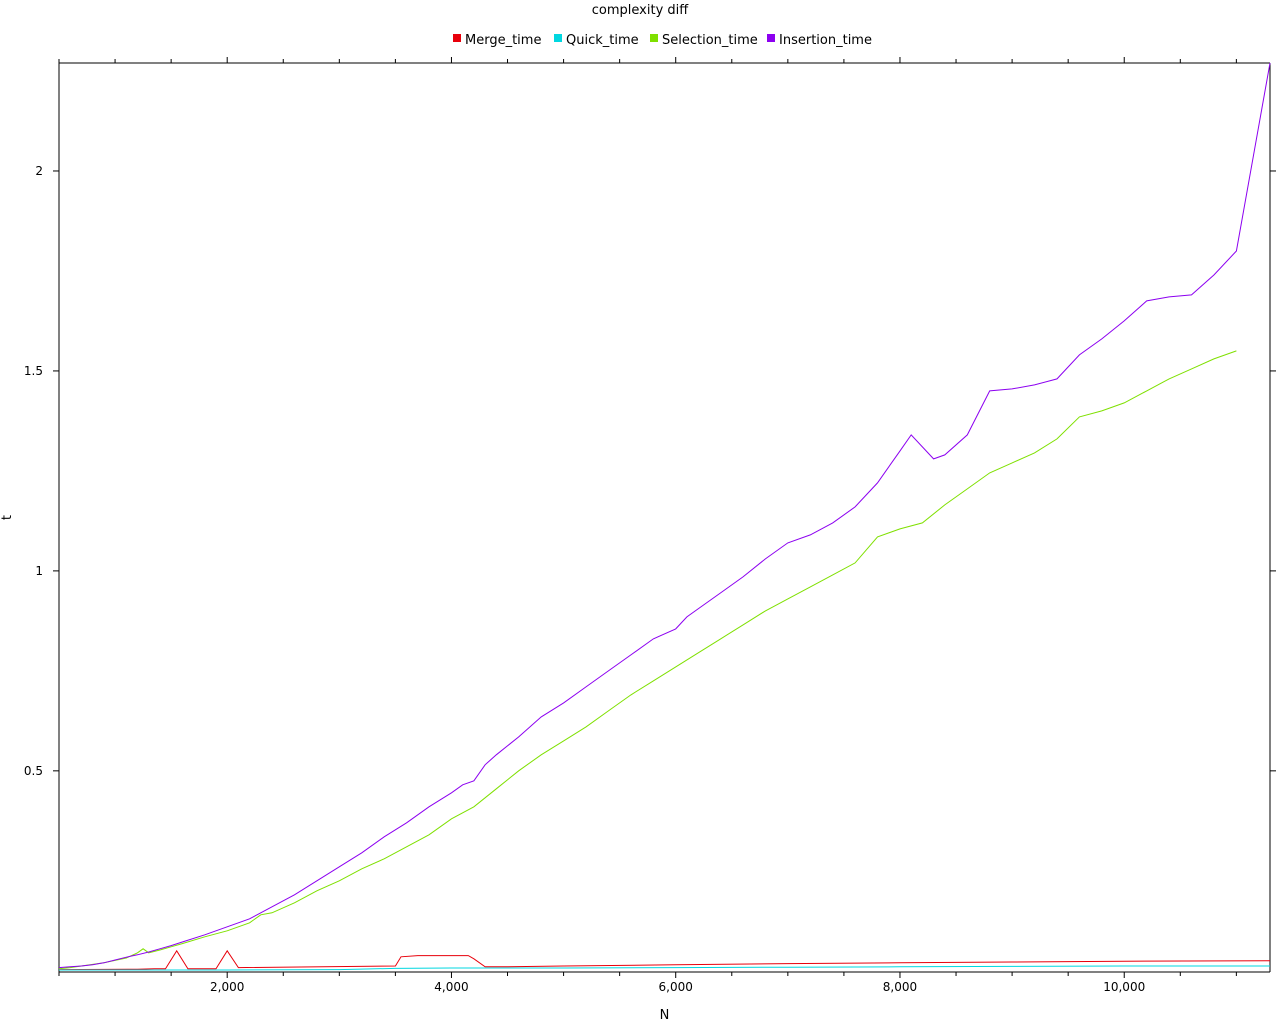 This screenshot has height=1024, width=1280. Describe the element at coordinates (33, 771) in the screenshot. I see `y-tick-label: 0.5` at that location.